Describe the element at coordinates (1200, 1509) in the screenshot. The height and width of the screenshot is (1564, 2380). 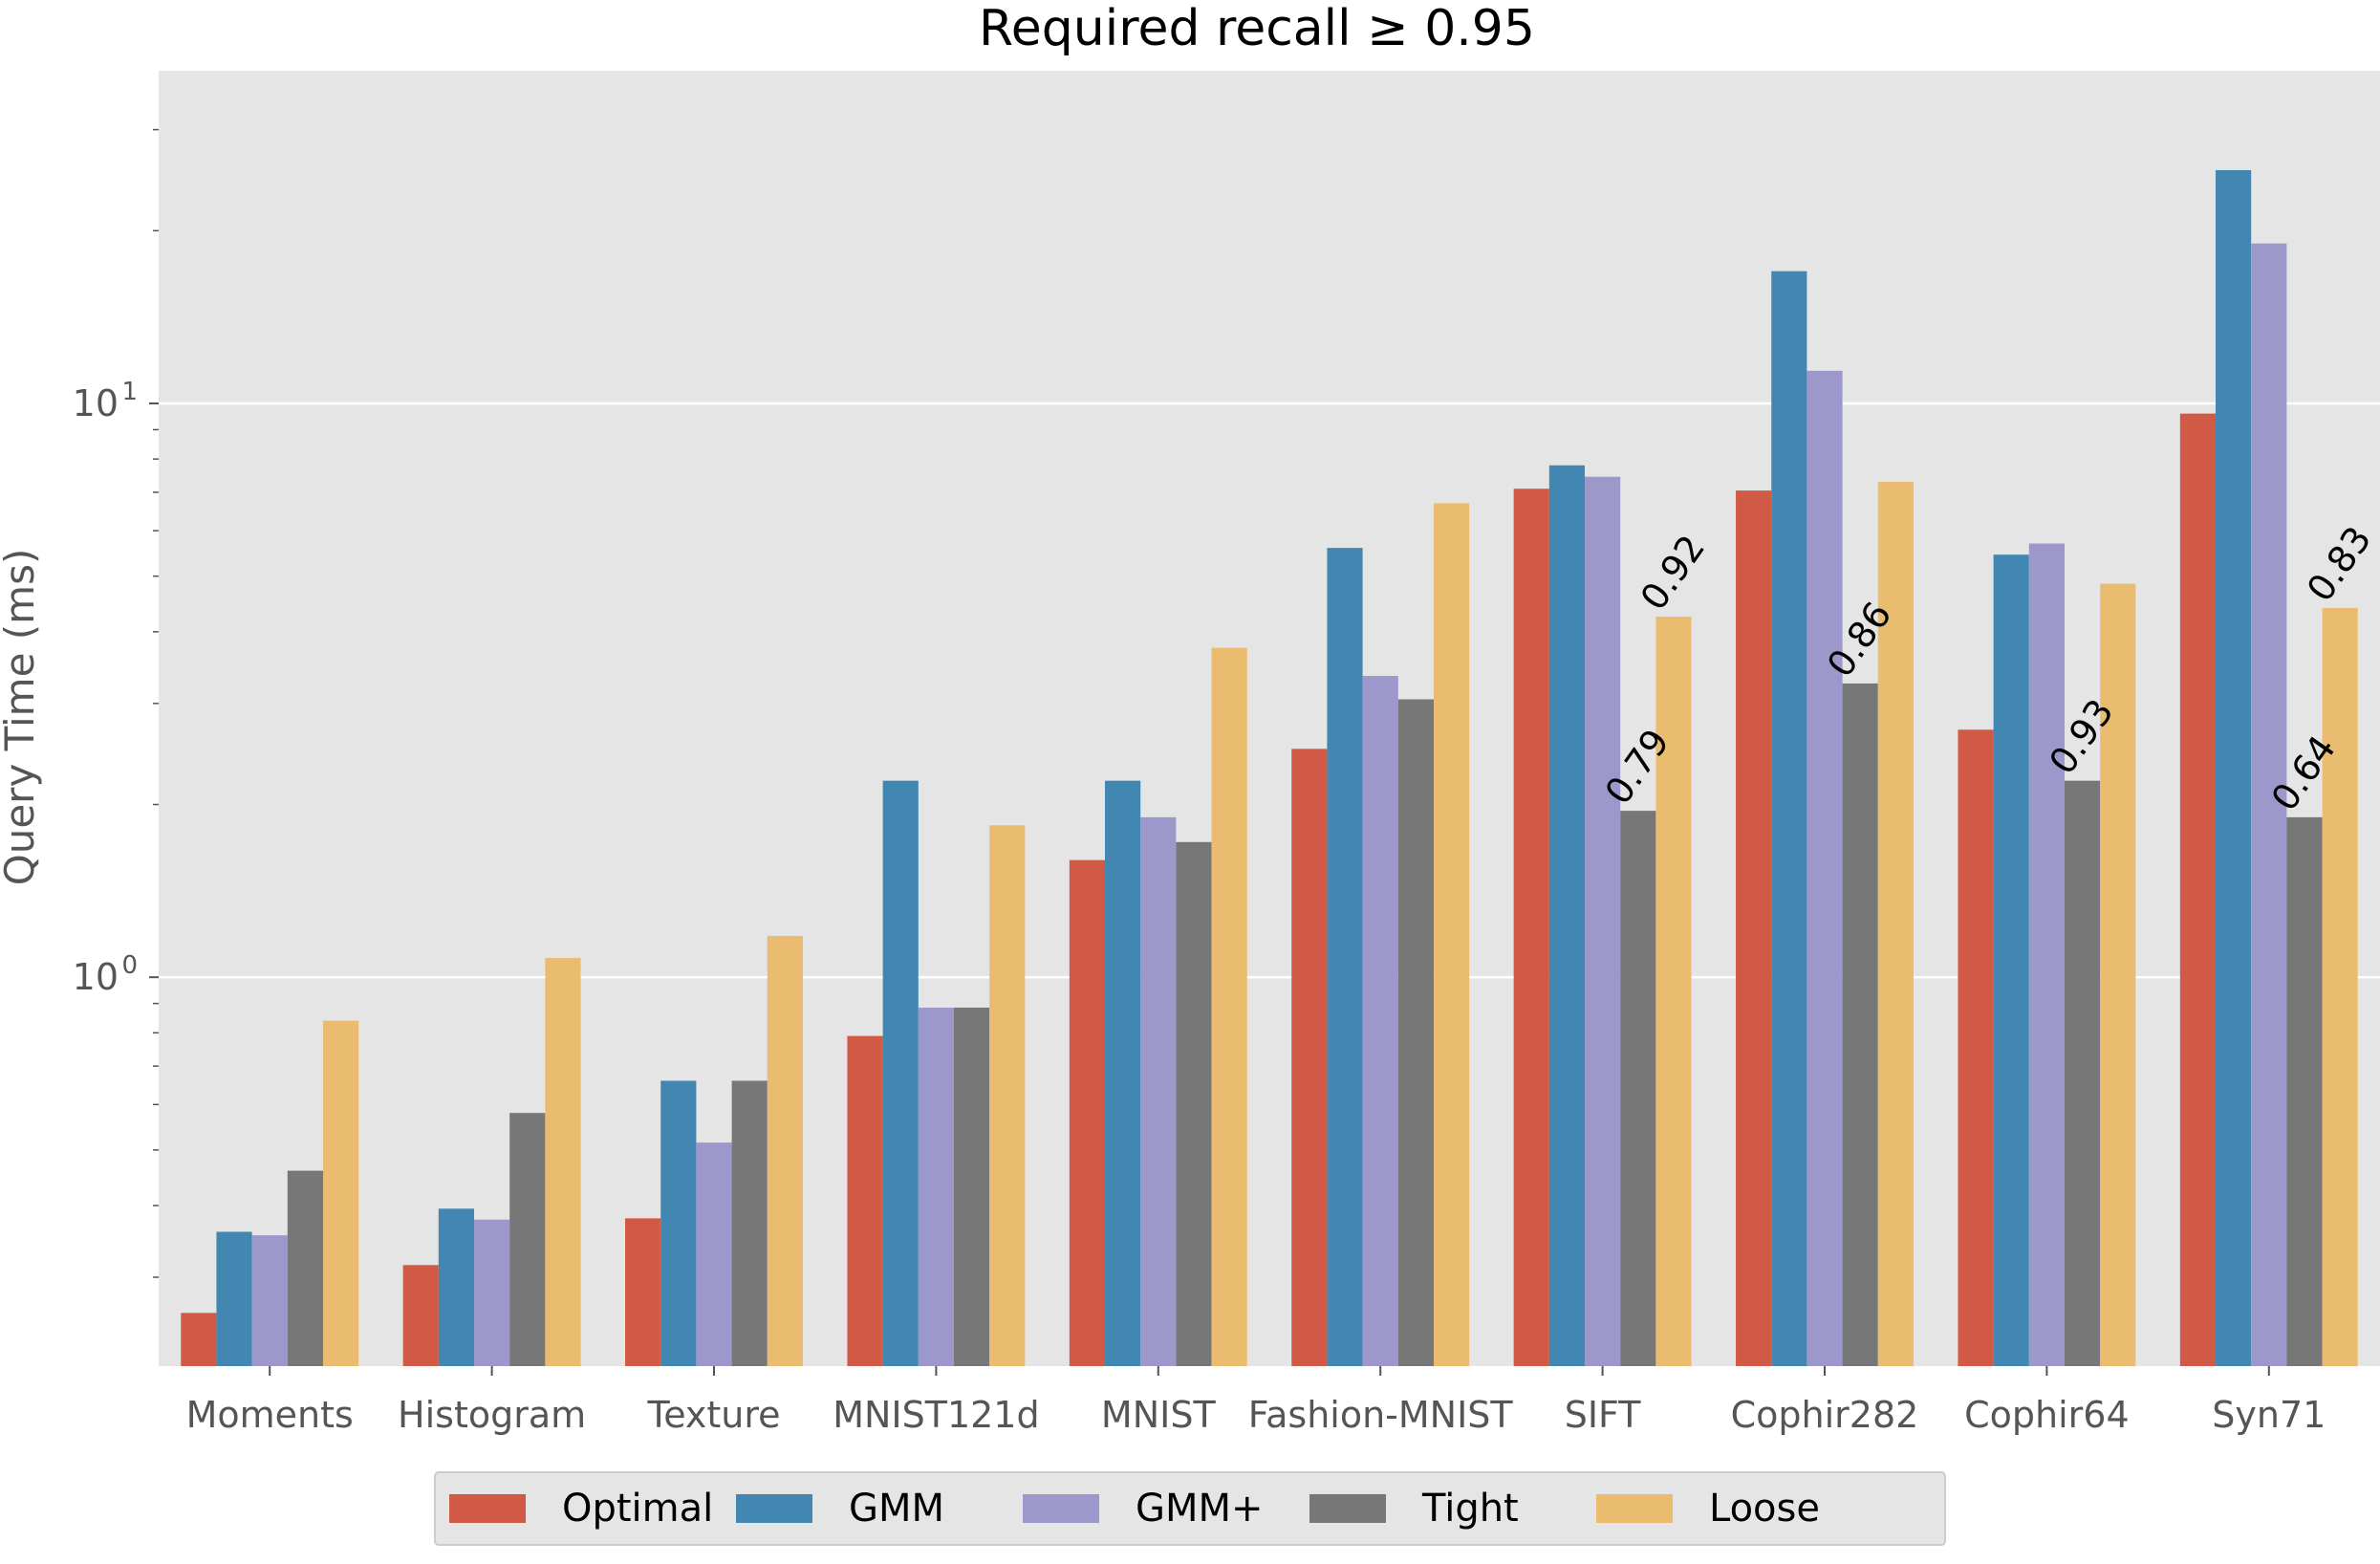
I see `legend-label: GMM+` at that location.